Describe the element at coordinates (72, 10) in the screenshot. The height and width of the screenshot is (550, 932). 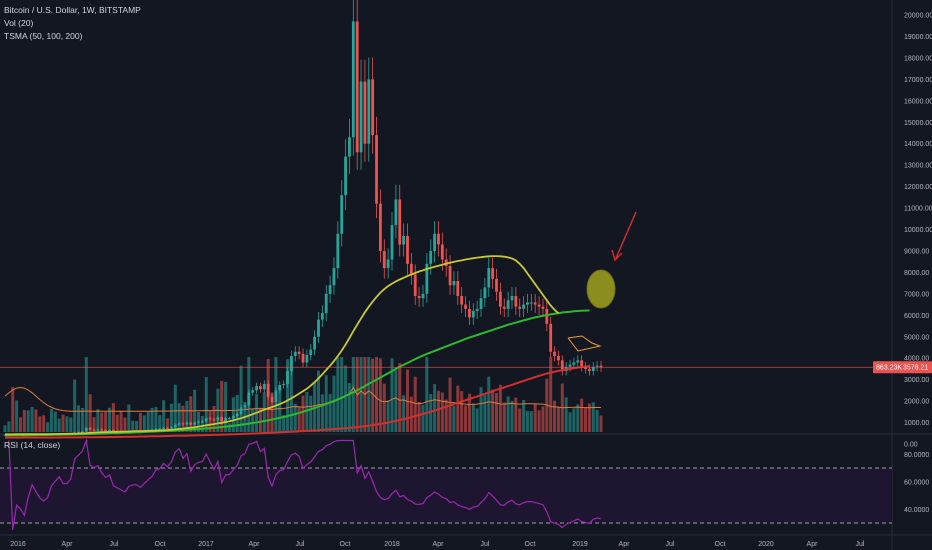
I see `legend-symbol: Bitcoin / U.S. Dollar, 1W, BITSTAMP` at that location.